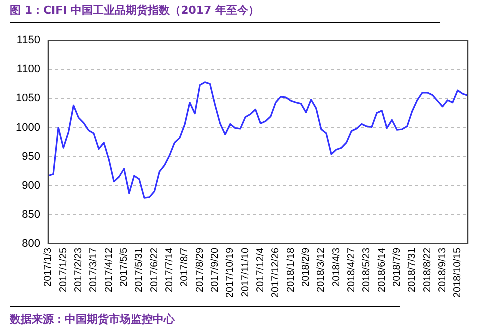  Describe the element at coordinates (230, 273) in the screenshot. I see `x-tick-label: 2017/10/19` at that location.